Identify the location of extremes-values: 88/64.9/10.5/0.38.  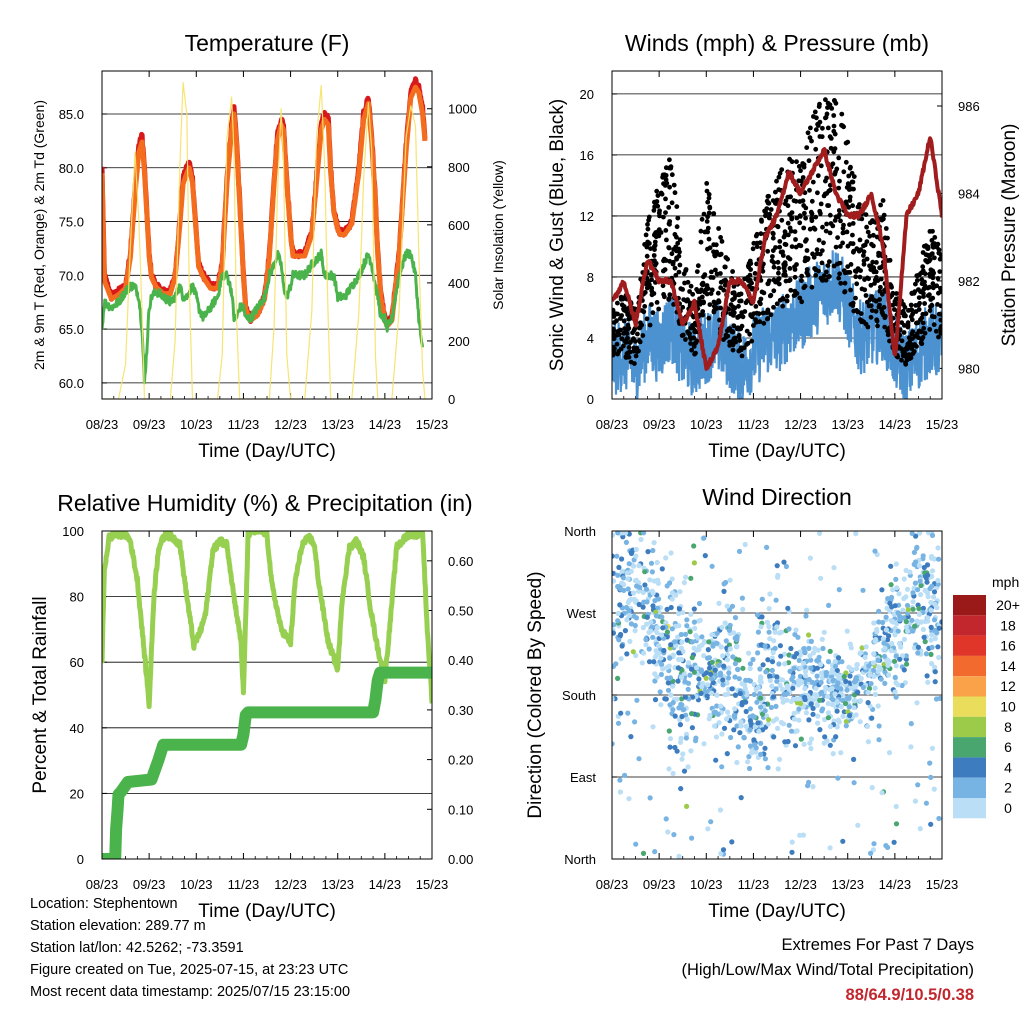
(909, 995).